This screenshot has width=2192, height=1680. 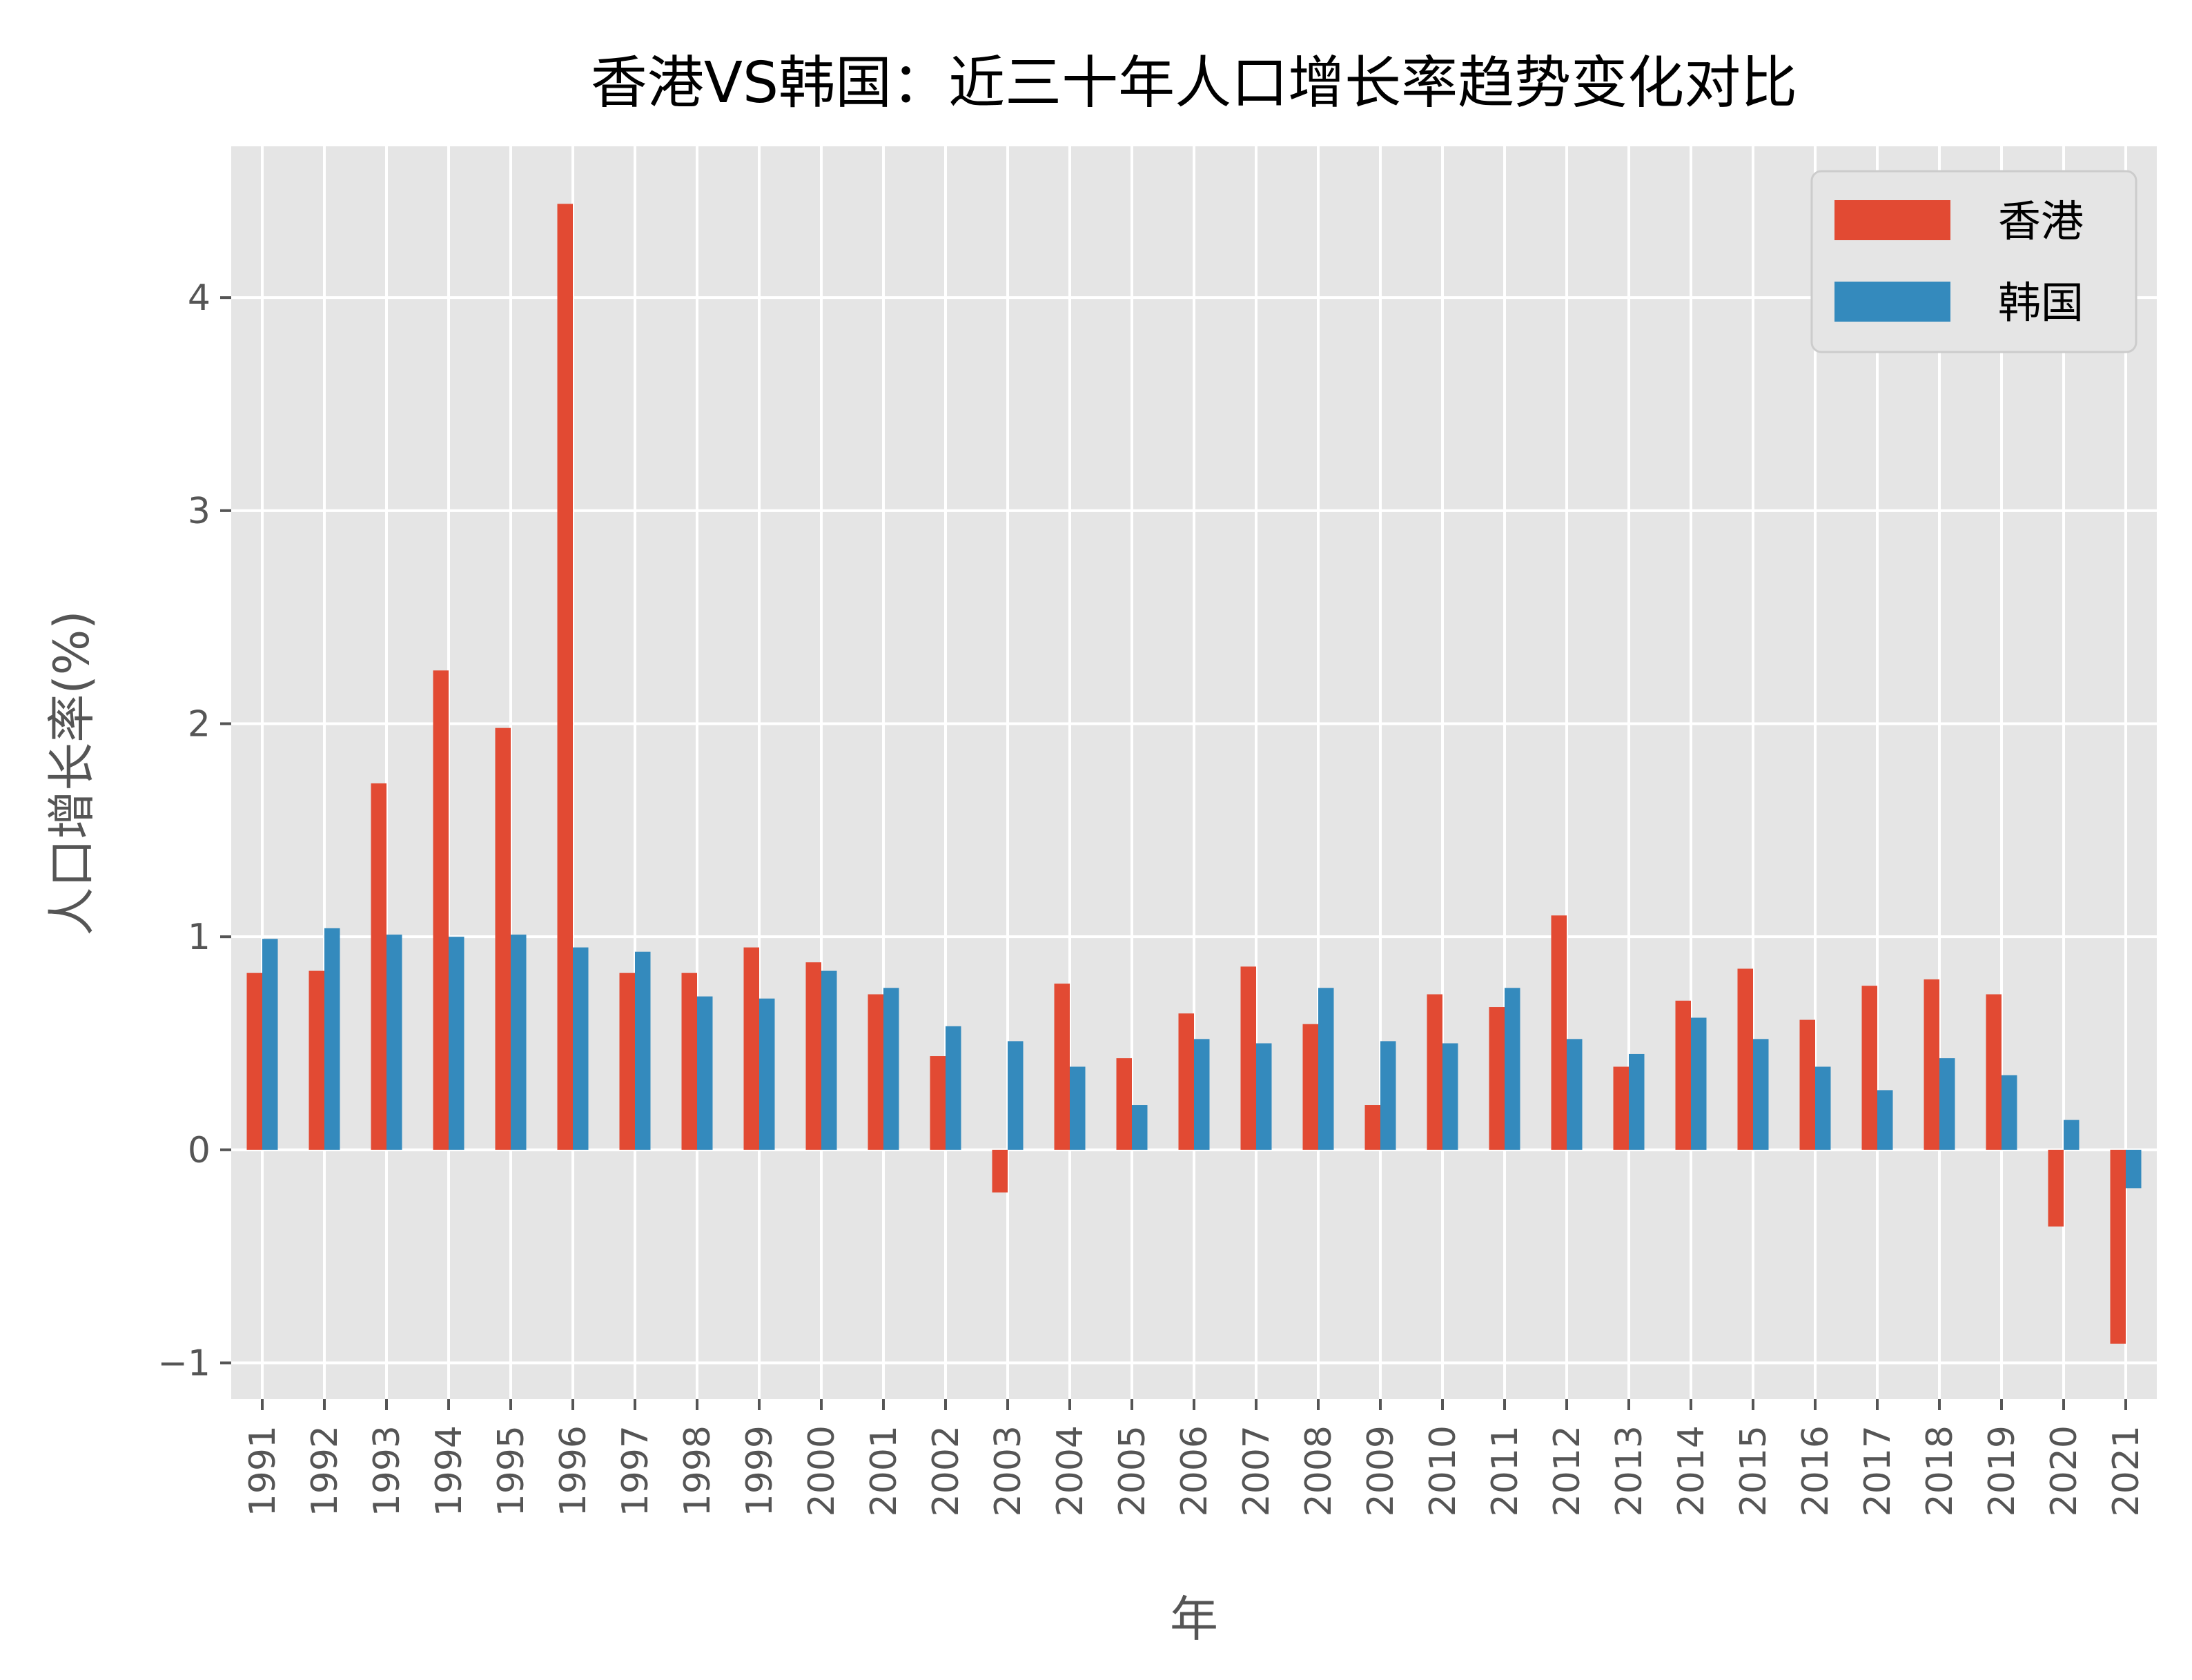 What do you see at coordinates (573, 1470) in the screenshot?
I see `x-tick-label: 1996` at bounding box center [573, 1470].